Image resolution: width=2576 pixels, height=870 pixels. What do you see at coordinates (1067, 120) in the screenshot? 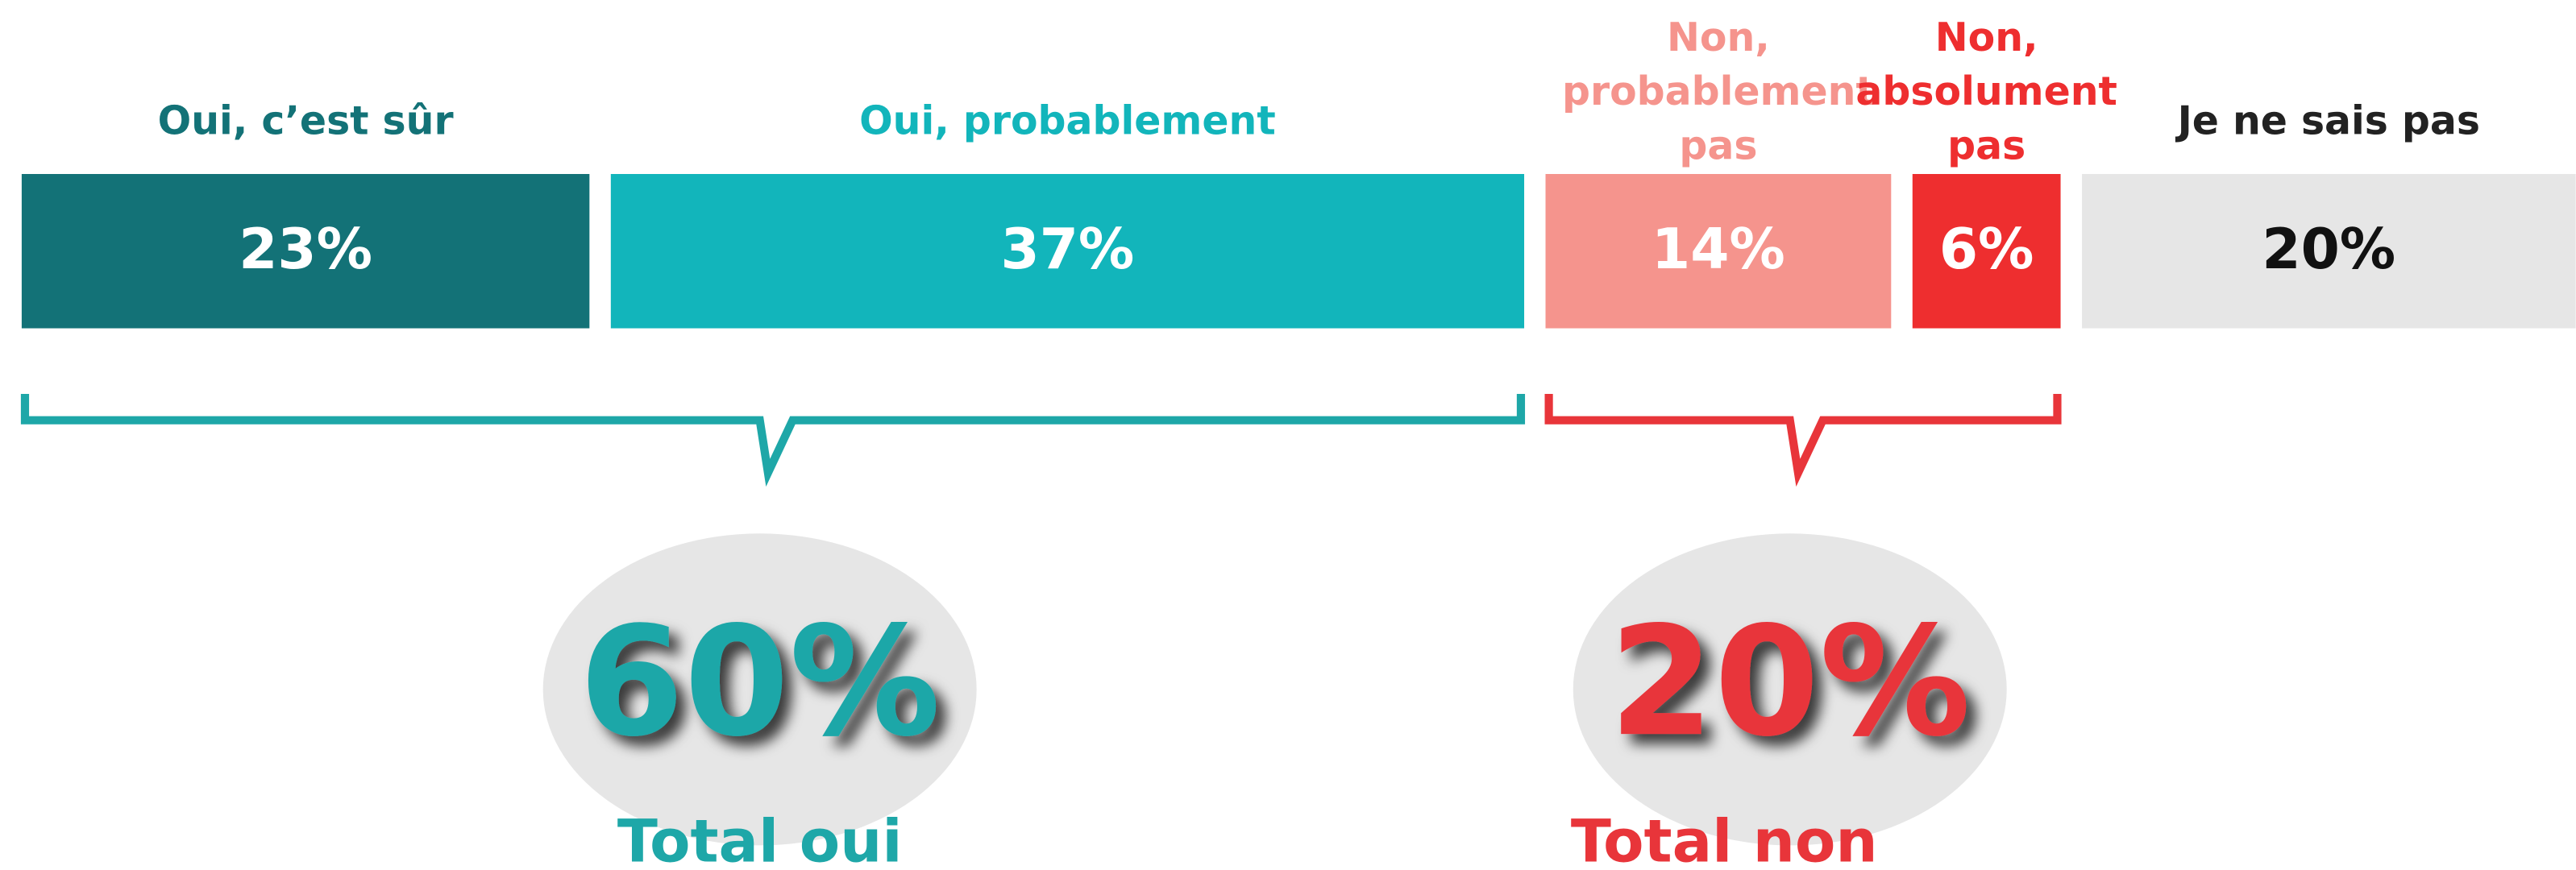
I see `category-label: Oui, probablement` at bounding box center [1067, 120].